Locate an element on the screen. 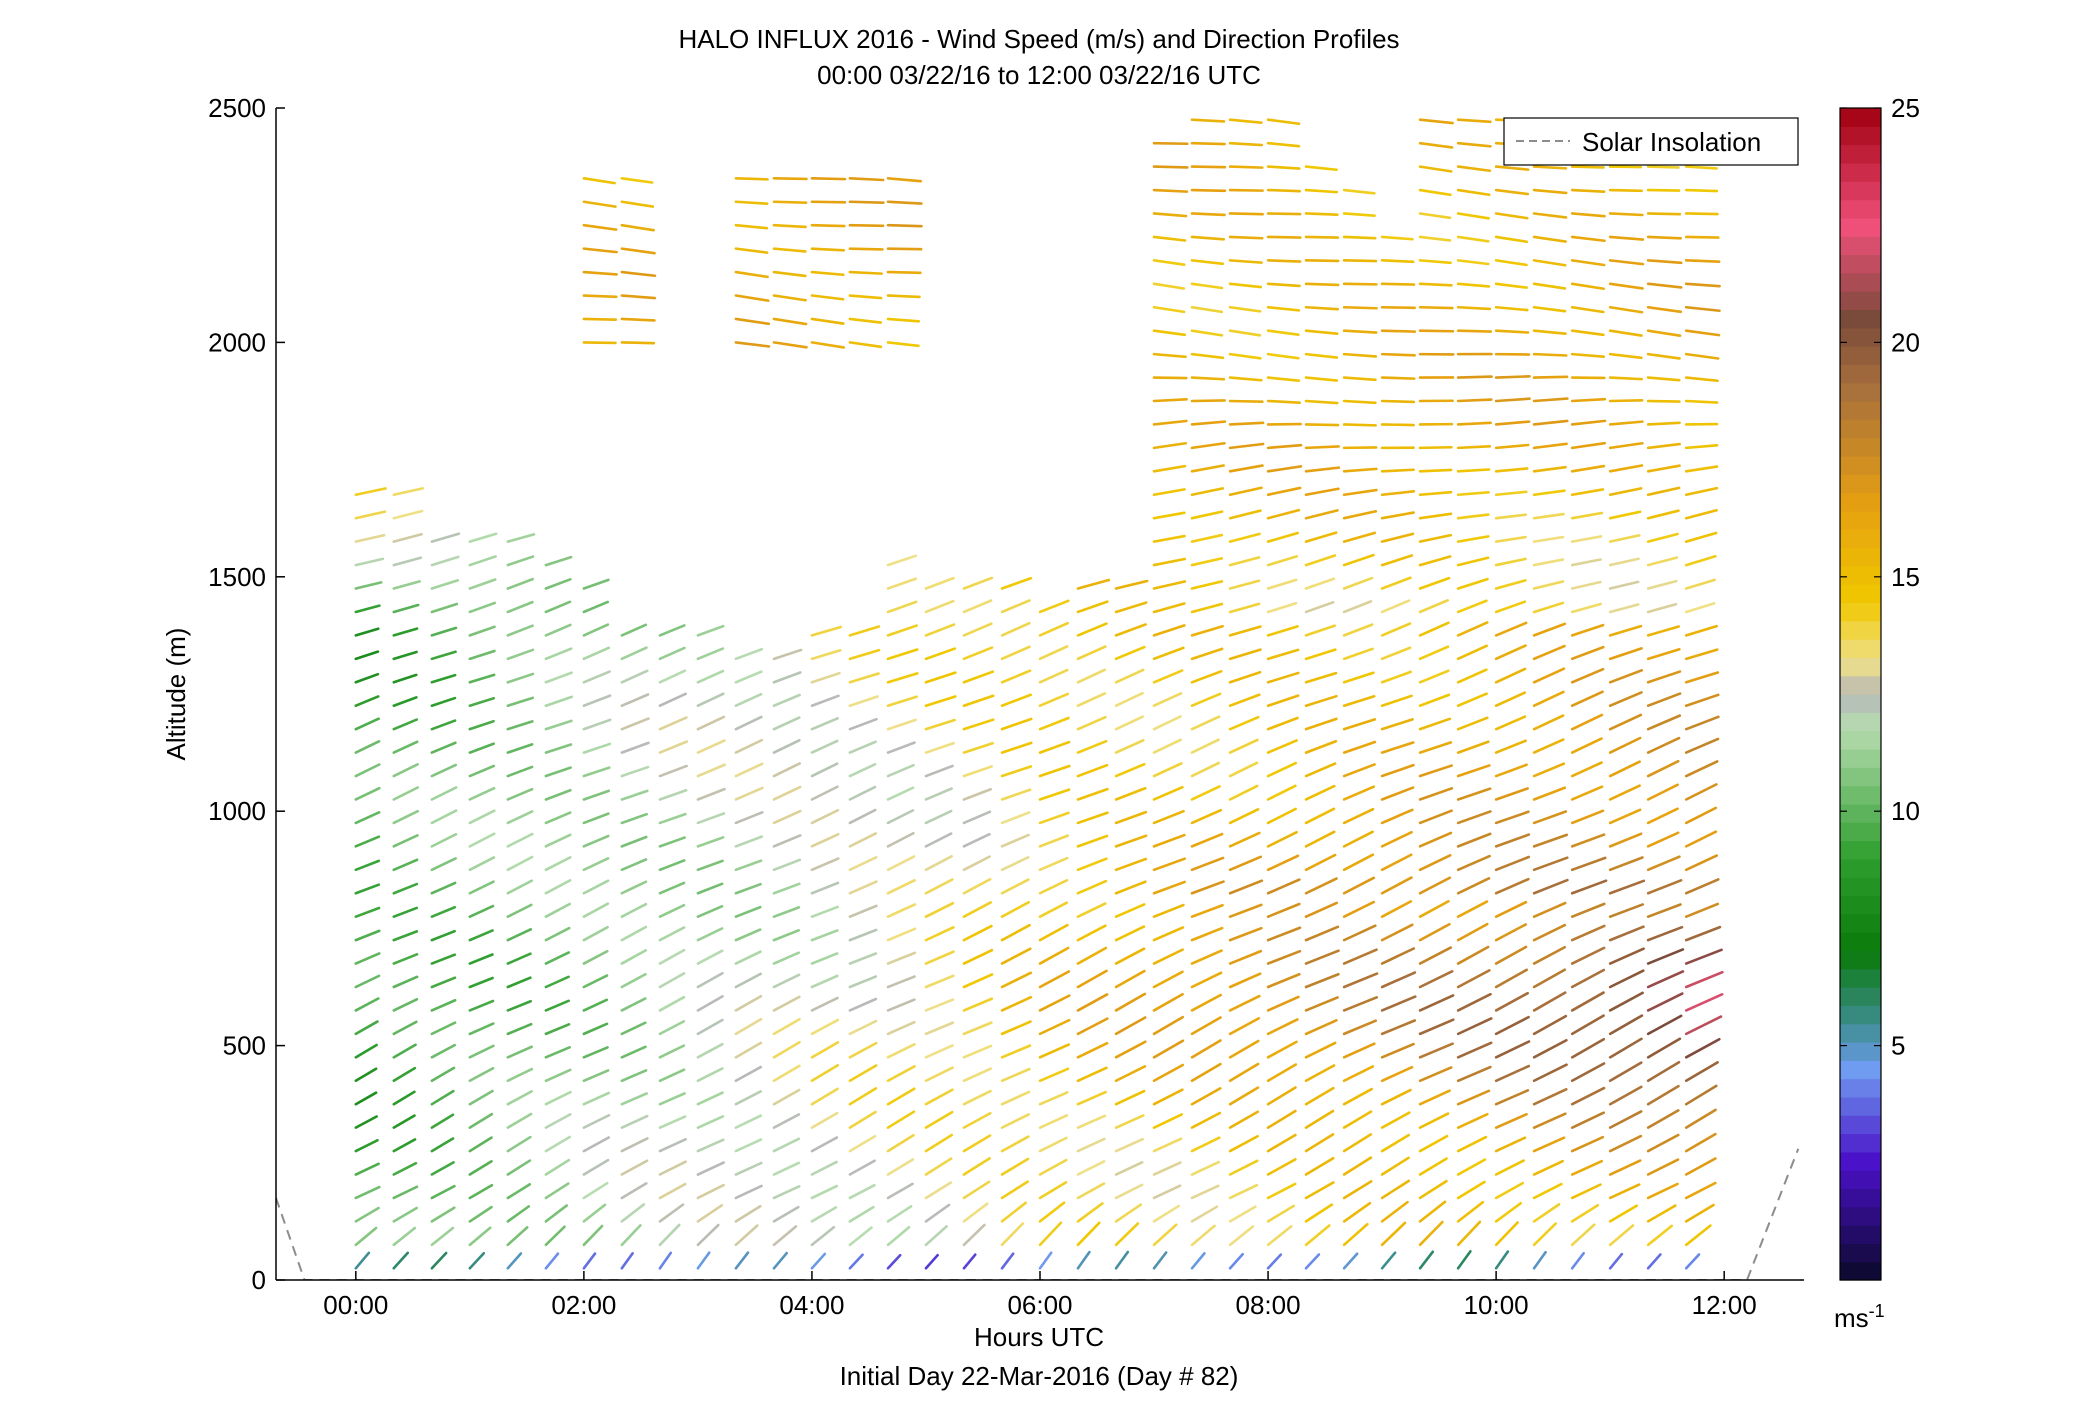 This screenshot has width=2098, height=1425. y-tick-label: 0 is located at coordinates (259, 1280).